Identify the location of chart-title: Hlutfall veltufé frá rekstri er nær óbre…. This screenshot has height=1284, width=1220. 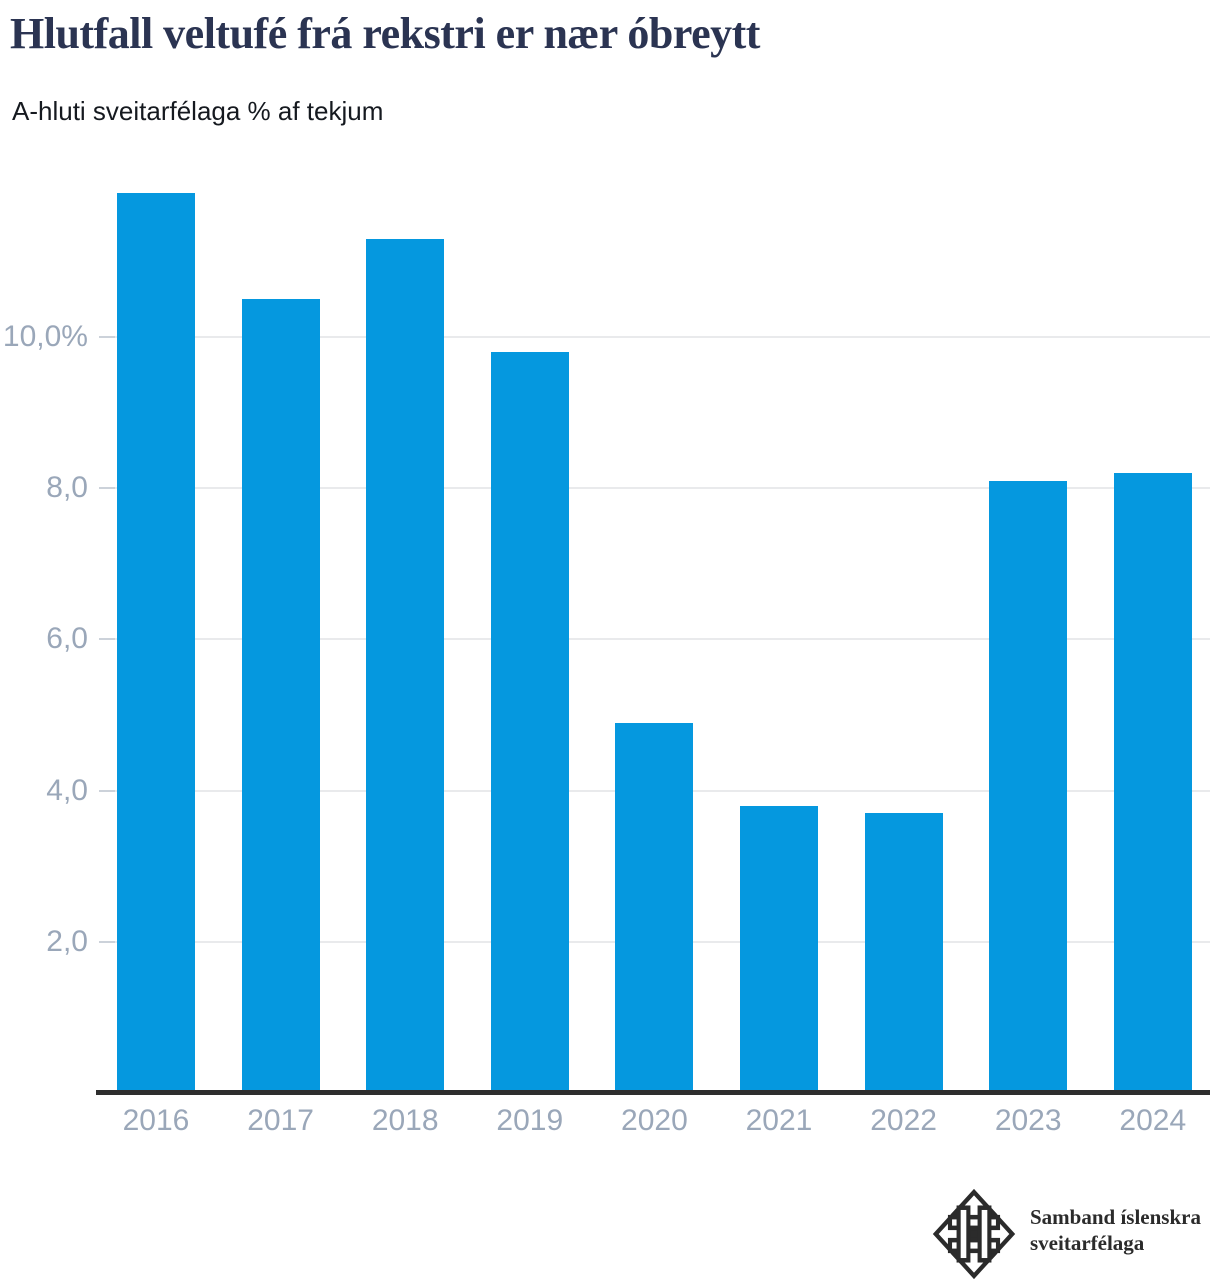
(385, 33).